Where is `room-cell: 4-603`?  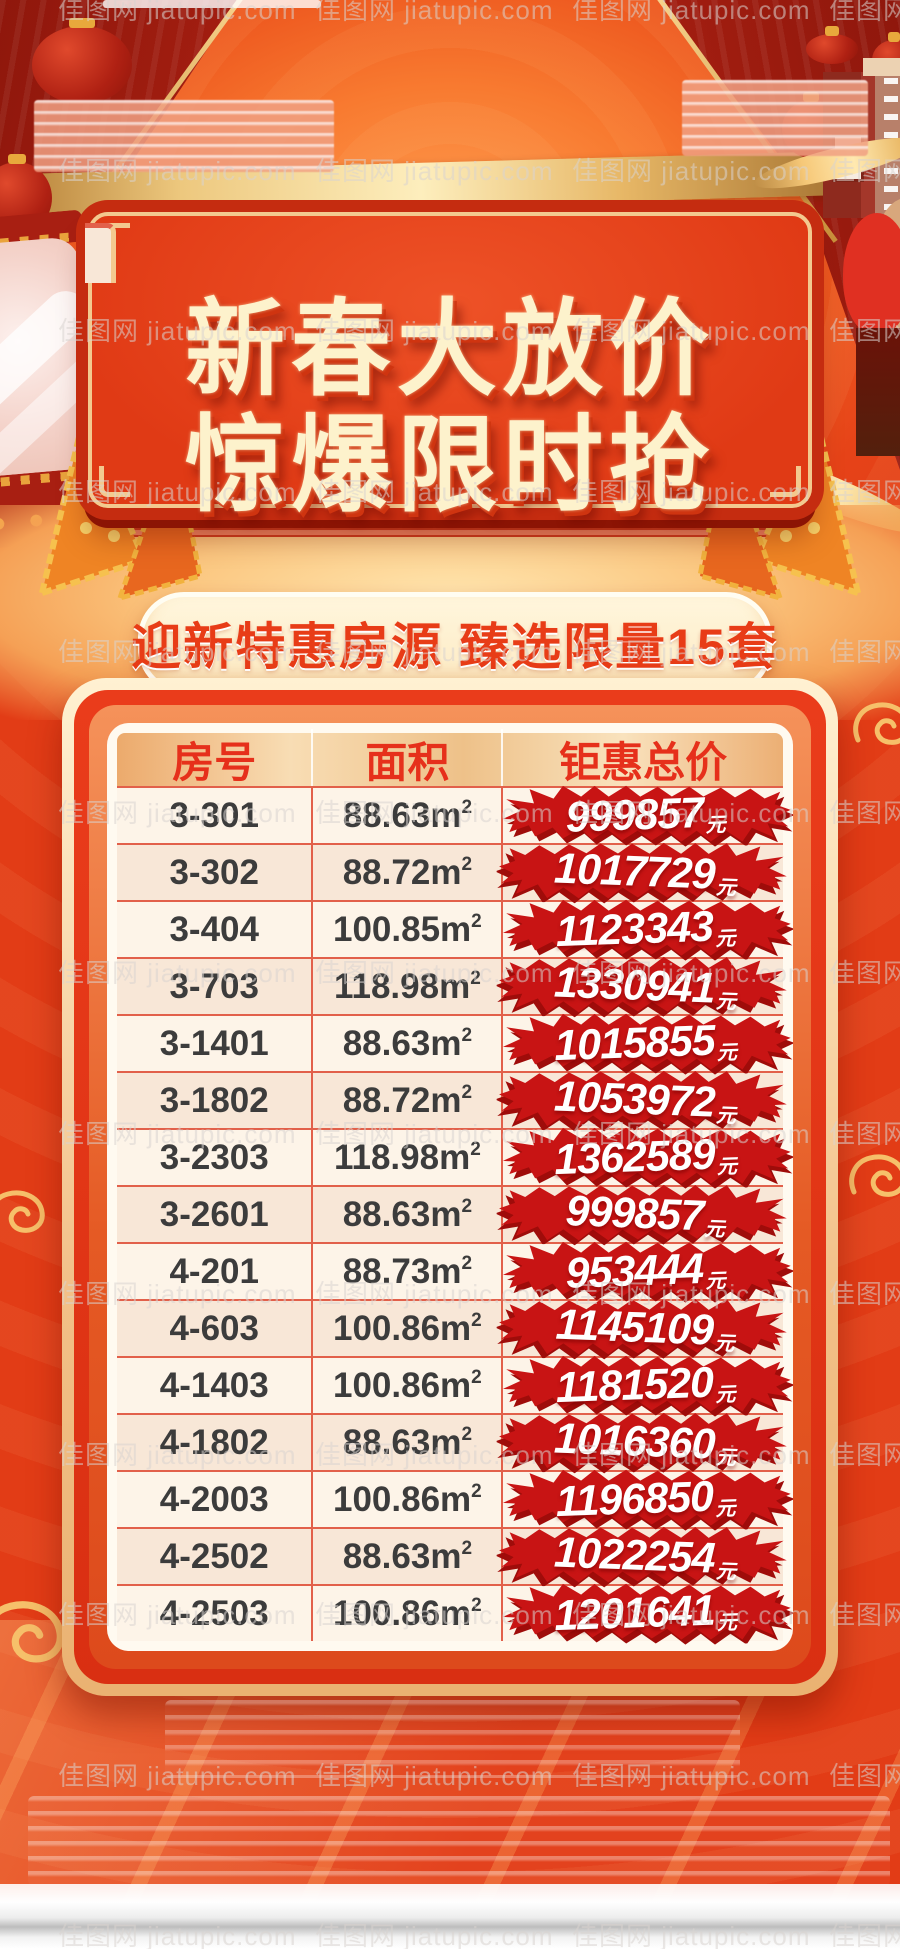 room-cell: 4-603 is located at coordinates (215, 1328).